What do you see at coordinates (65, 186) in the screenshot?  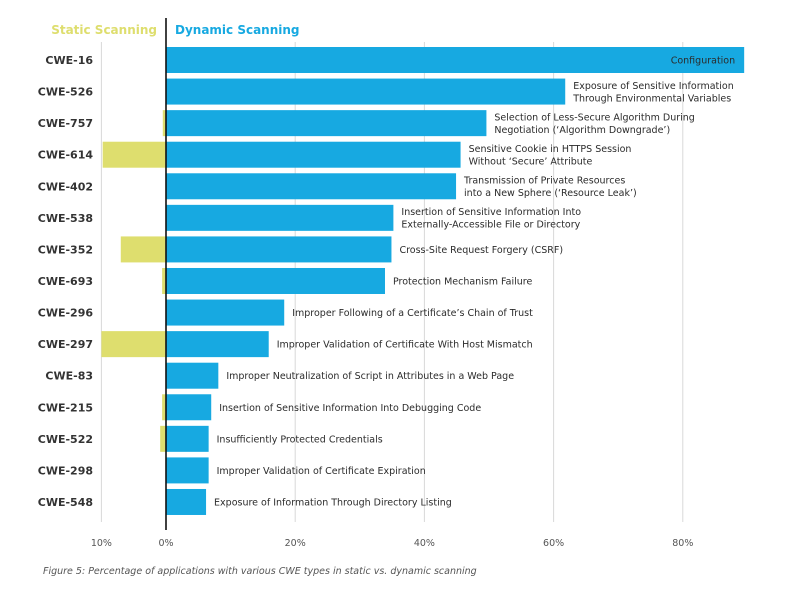 I see `cwe-label: CWE-402` at bounding box center [65, 186].